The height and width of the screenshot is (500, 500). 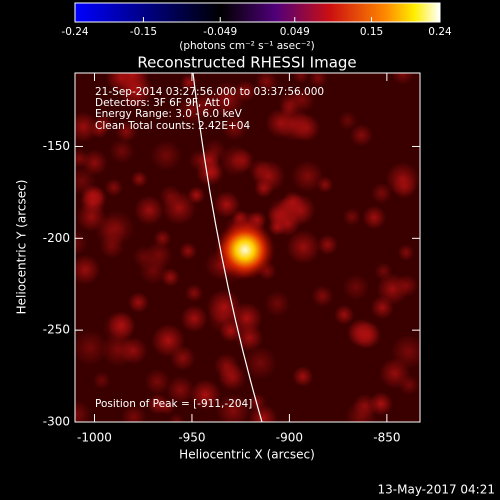 I want to click on y-tick-label: -150, so click(x=56, y=146).